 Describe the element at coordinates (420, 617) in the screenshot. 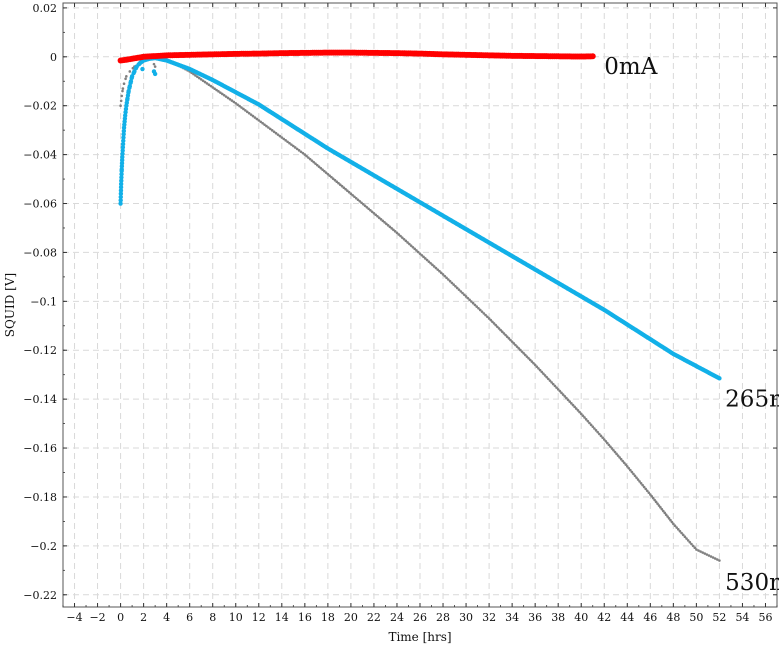

I see `x-tick-label: 26` at that location.